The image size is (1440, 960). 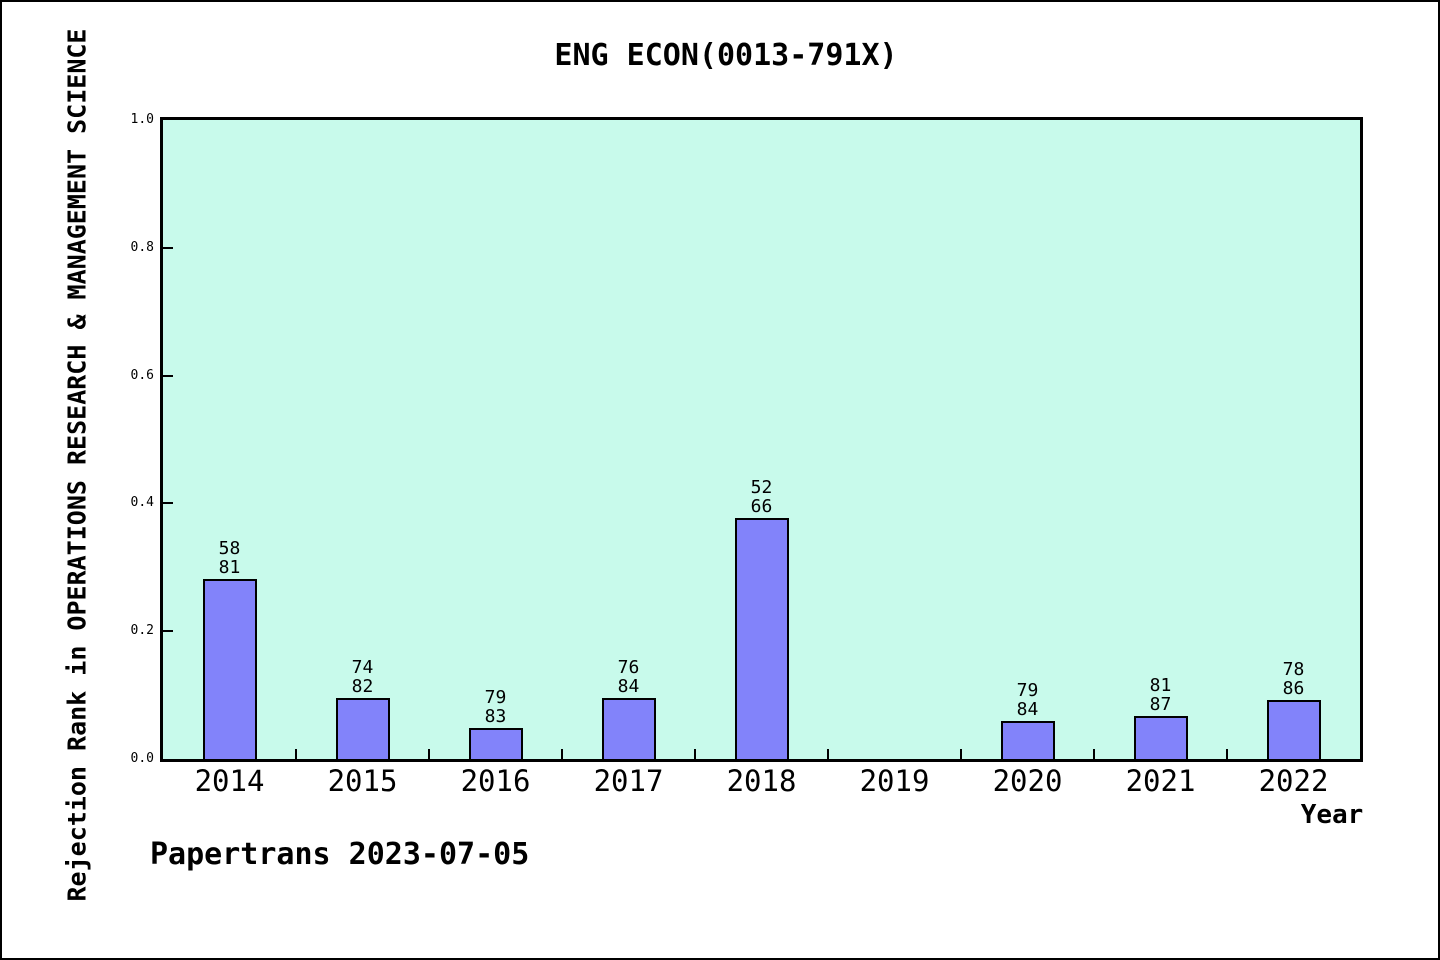 What do you see at coordinates (142, 631) in the screenshot?
I see `y-tick-label: 0.2` at bounding box center [142, 631].